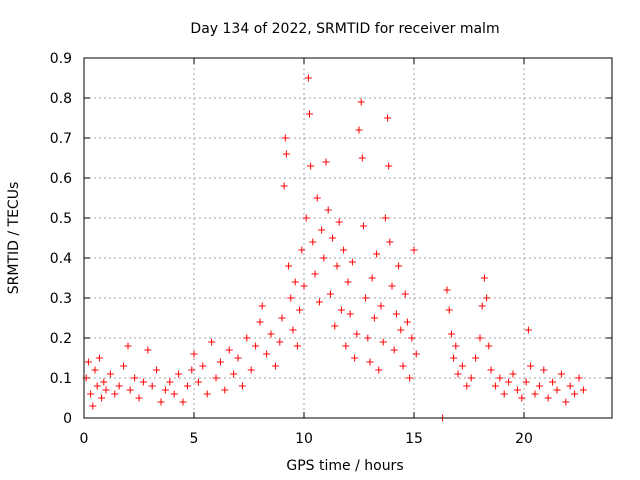 The height and width of the screenshot is (480, 640). What do you see at coordinates (61, 299) in the screenshot?
I see `y-tick-label: 0.3` at bounding box center [61, 299].